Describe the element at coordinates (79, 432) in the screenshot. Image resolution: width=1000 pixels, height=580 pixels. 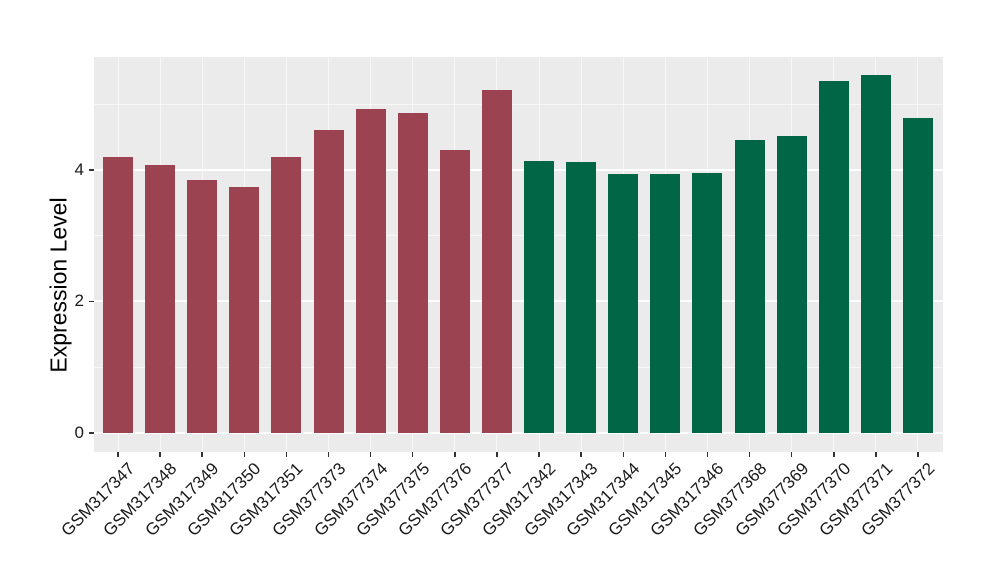
I see `y-axis-tick-label: 0` at that location.